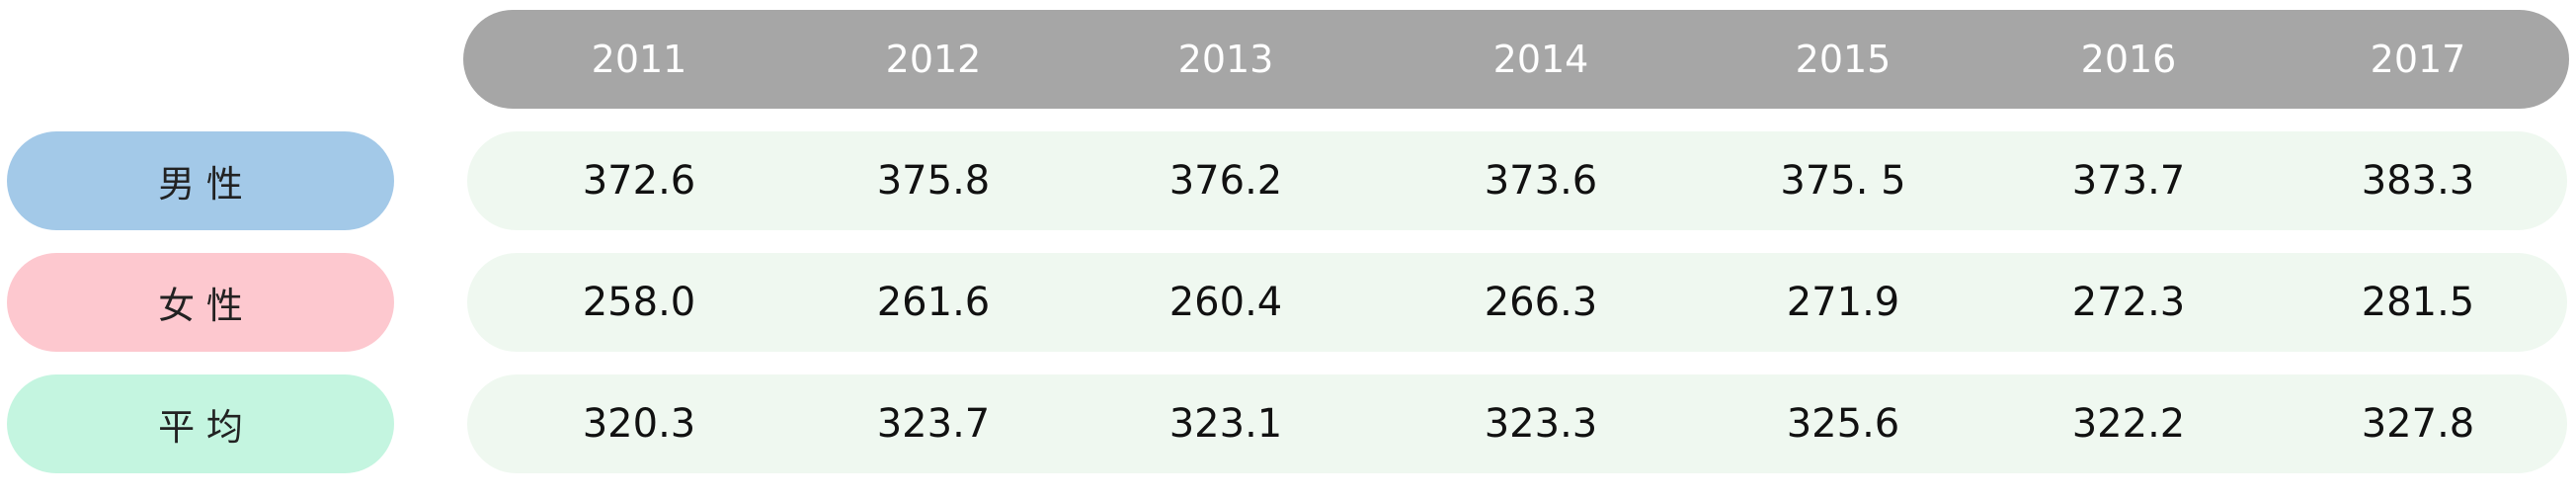 The image size is (2576, 498). What do you see at coordinates (2418, 424) in the screenshot?
I see `cell-value: 327.8` at bounding box center [2418, 424].